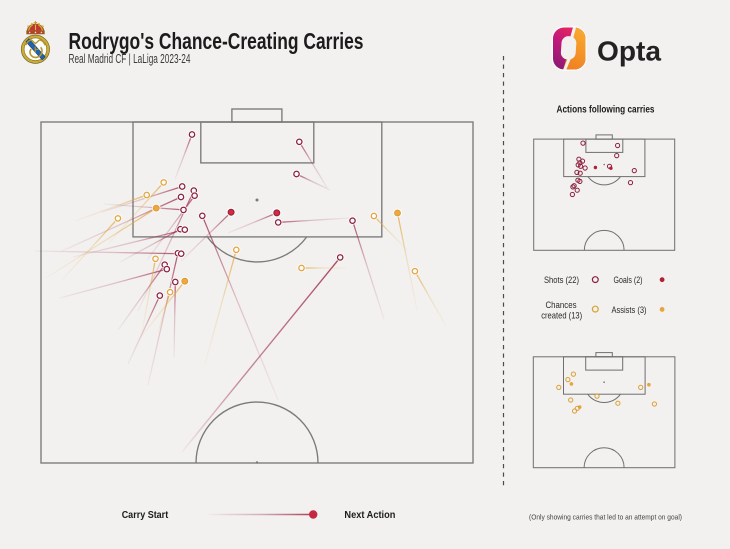 This screenshot has height=549, width=730. Describe the element at coordinates (606, 110) in the screenshot. I see `svg-text: Actions following carries` at that location.